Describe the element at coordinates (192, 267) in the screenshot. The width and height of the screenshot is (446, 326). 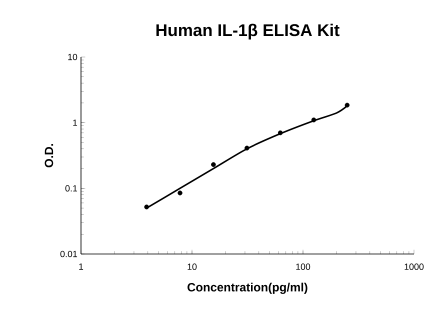
I see `x-tick-label: 10` at that location.